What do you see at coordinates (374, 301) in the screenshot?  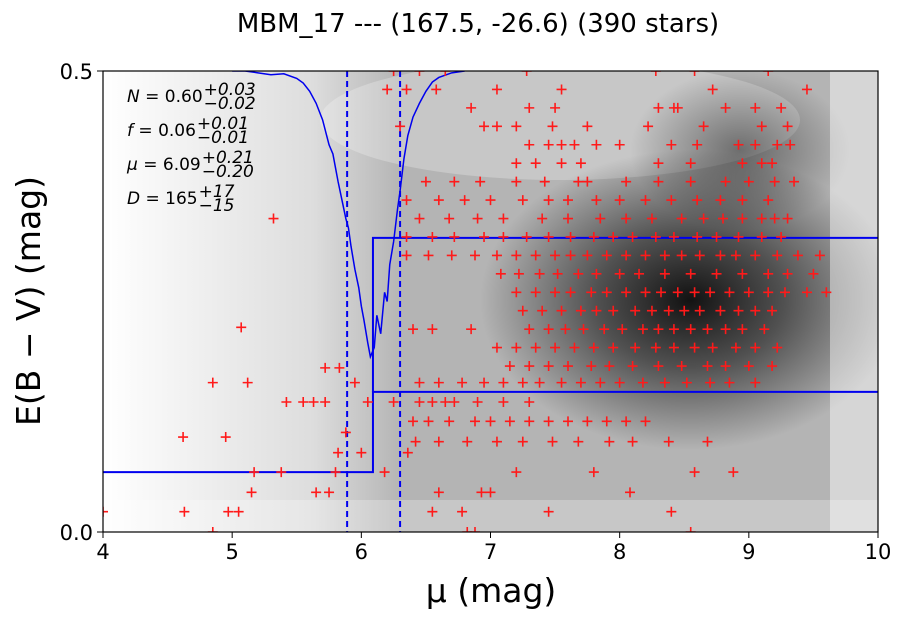 I see `vertical-lines` at bounding box center [374, 301].